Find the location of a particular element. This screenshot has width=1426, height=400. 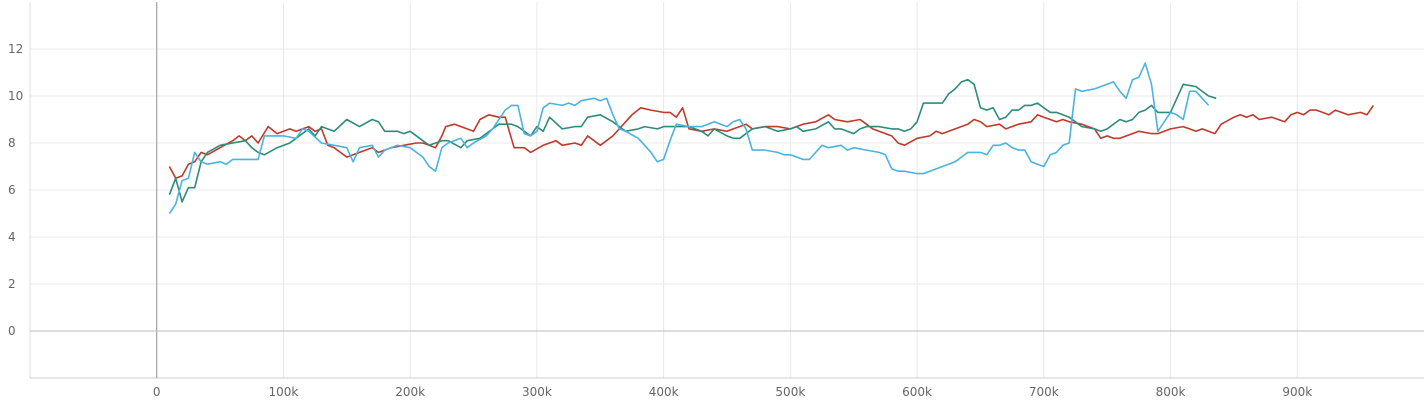

x-tick-label: 200k is located at coordinates (410, 392).